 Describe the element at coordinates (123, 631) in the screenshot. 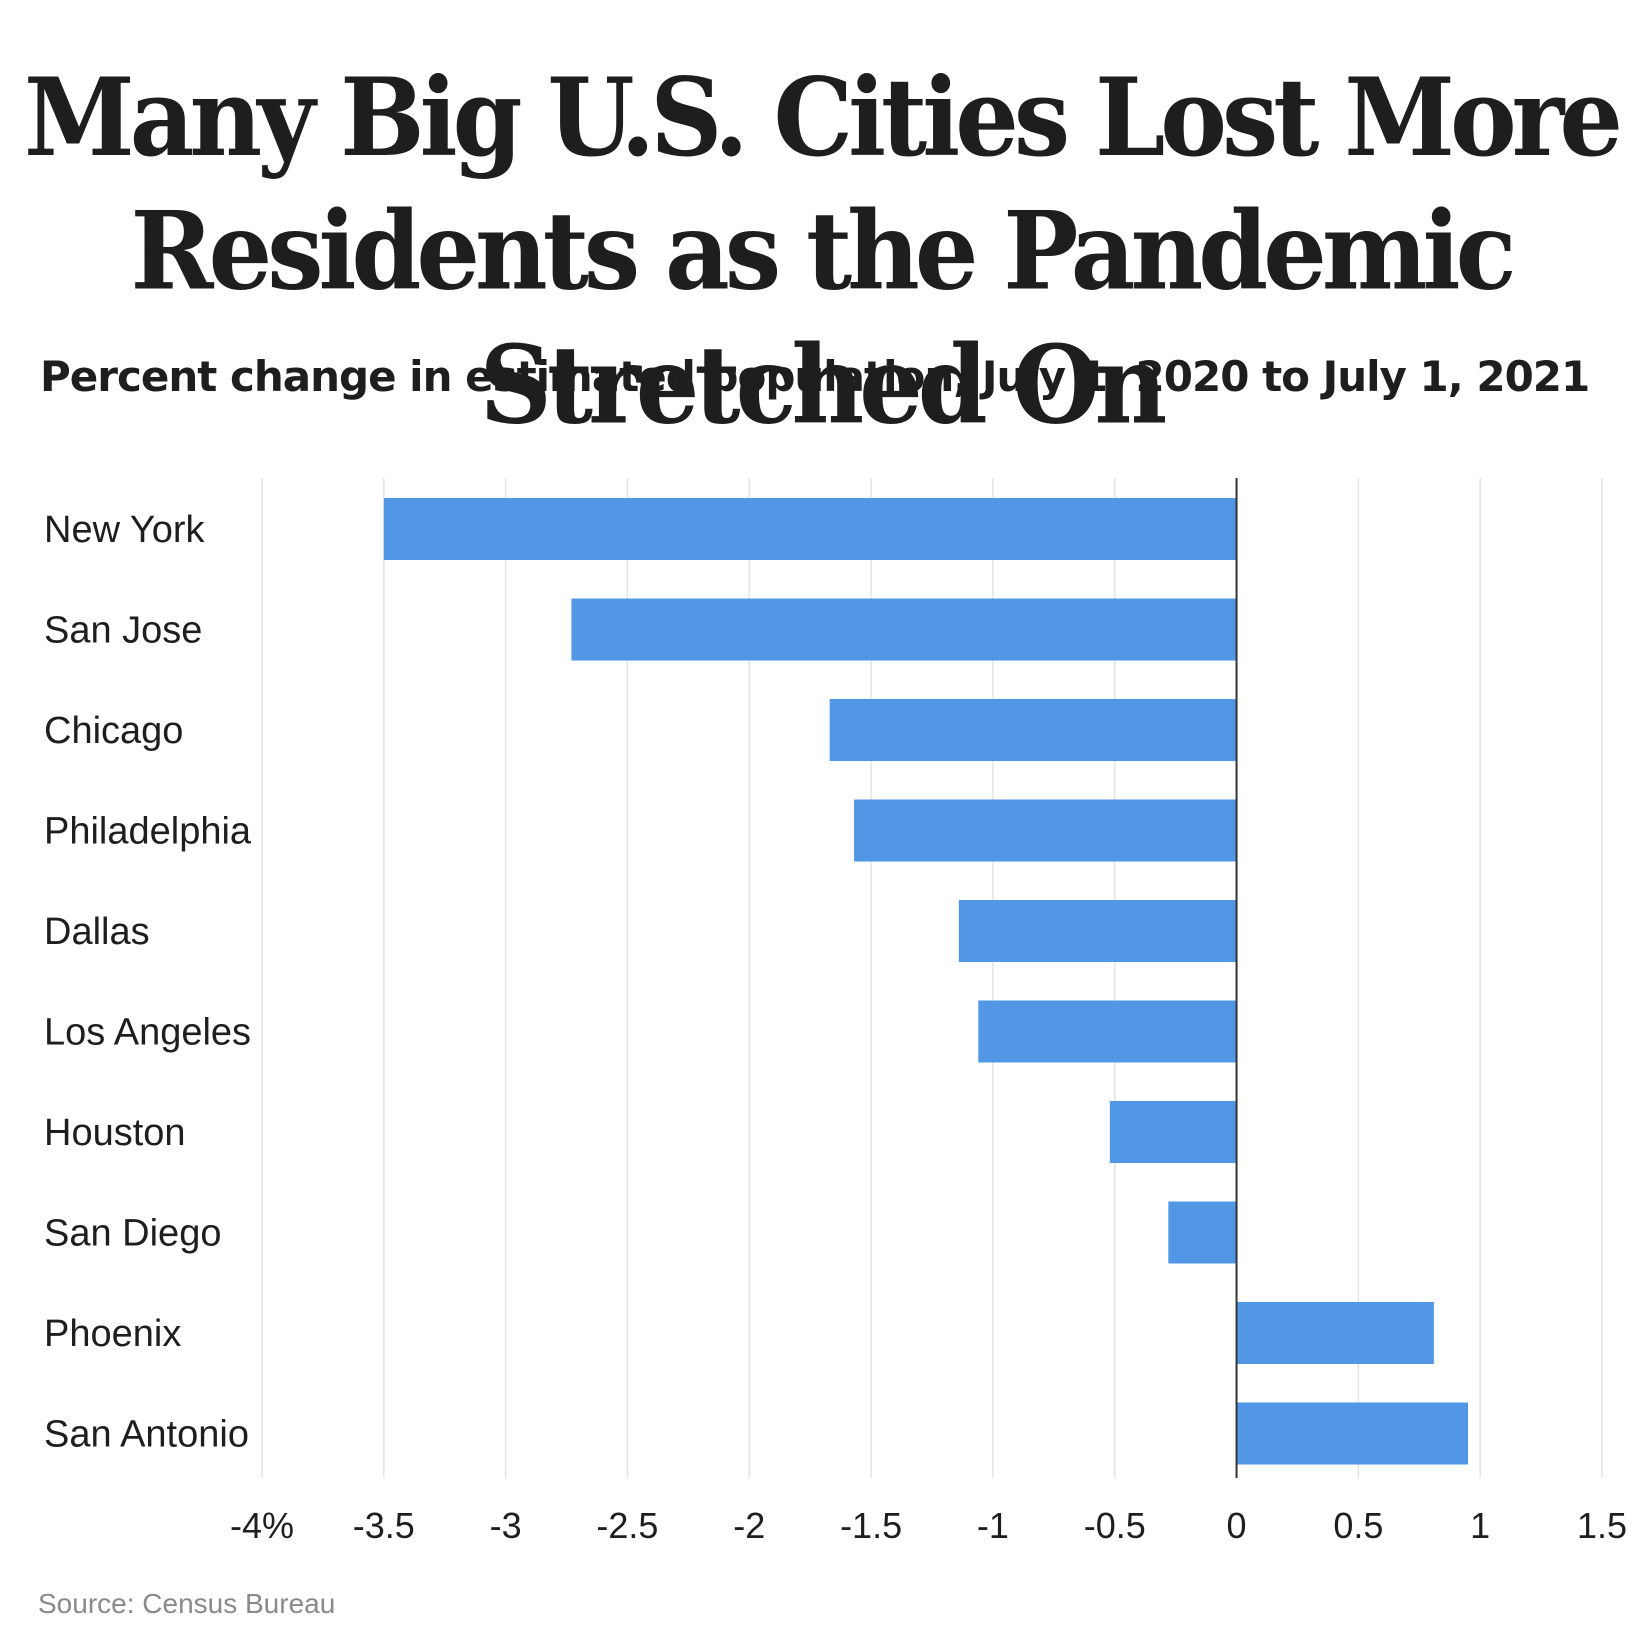

I see `category-label: San Jose` at that location.